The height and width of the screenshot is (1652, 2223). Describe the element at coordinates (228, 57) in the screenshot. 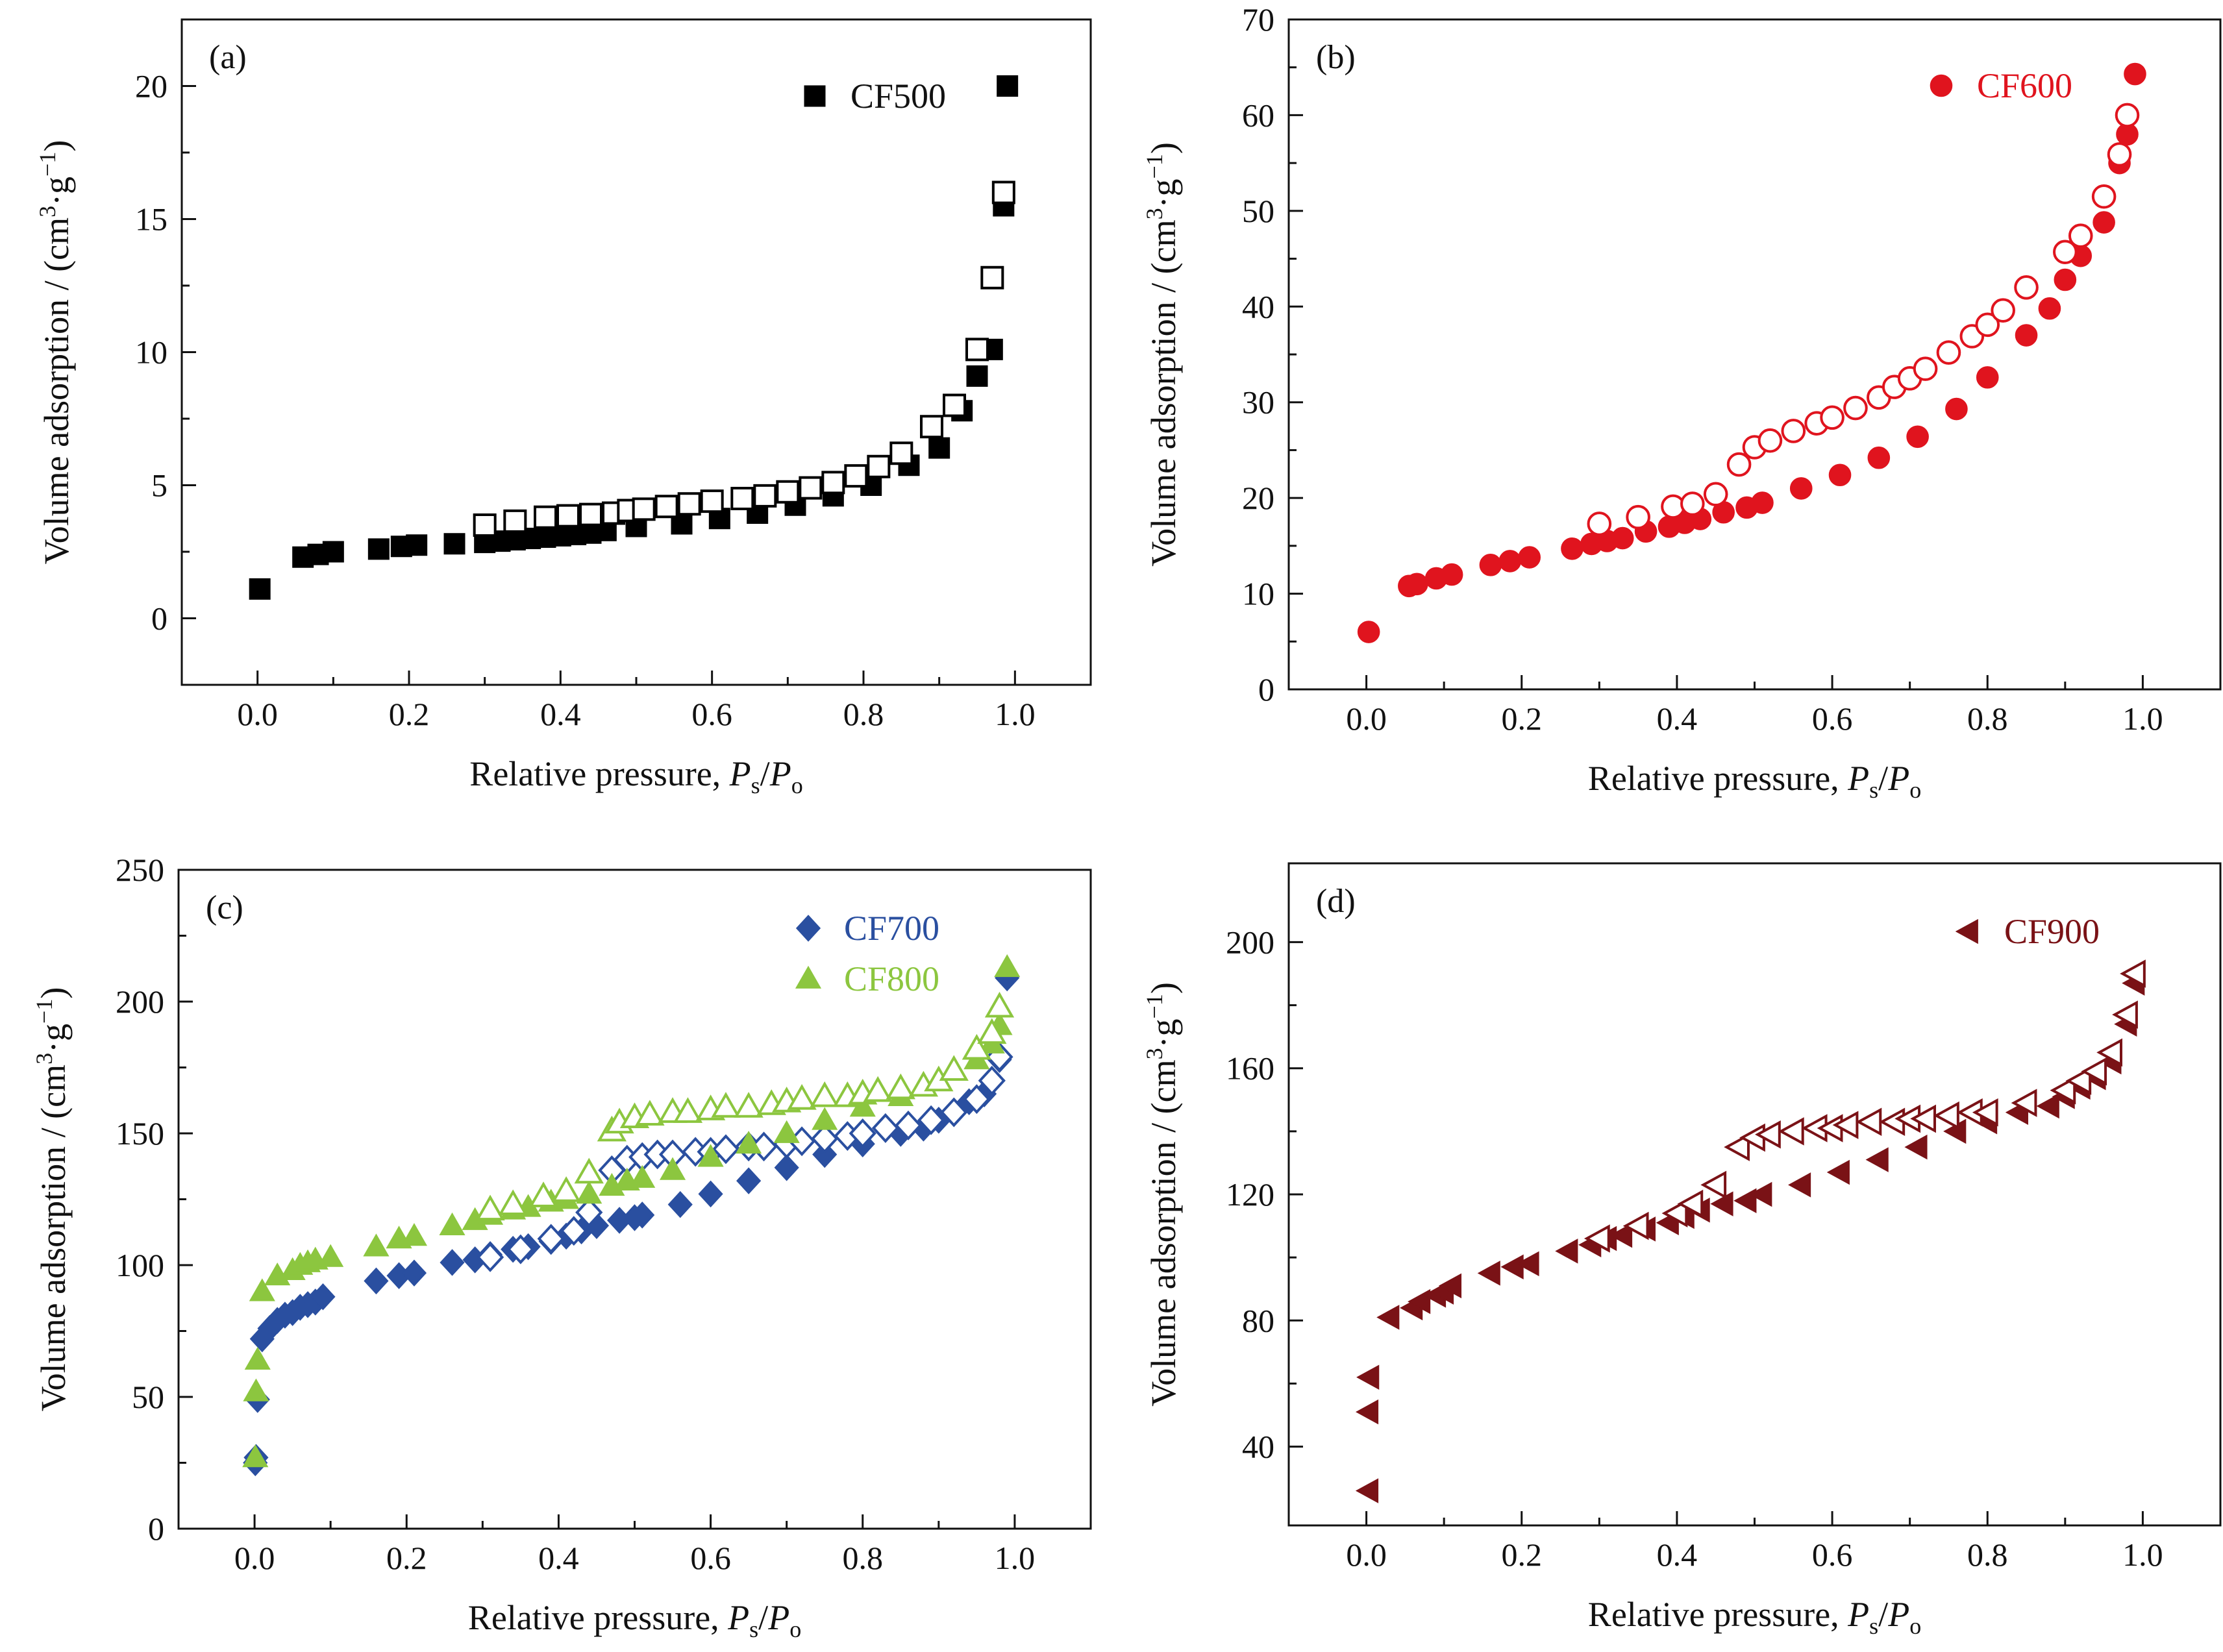

I see `panel-label: (a)` at that location.